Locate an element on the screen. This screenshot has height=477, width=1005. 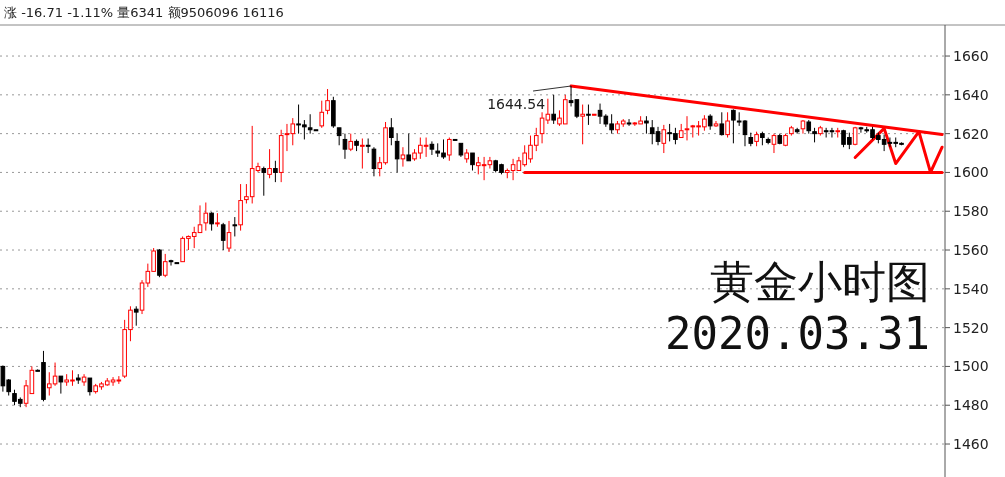
y-tick-label: 1520 is located at coordinates (971, 327).